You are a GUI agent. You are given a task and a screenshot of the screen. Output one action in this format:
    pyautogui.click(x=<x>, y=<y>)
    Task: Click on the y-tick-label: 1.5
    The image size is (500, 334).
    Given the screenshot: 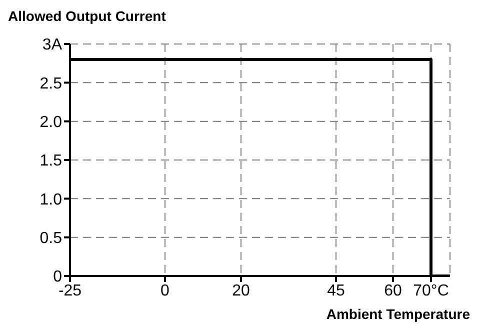 What is the action you would take?
    pyautogui.click(x=51, y=161)
    